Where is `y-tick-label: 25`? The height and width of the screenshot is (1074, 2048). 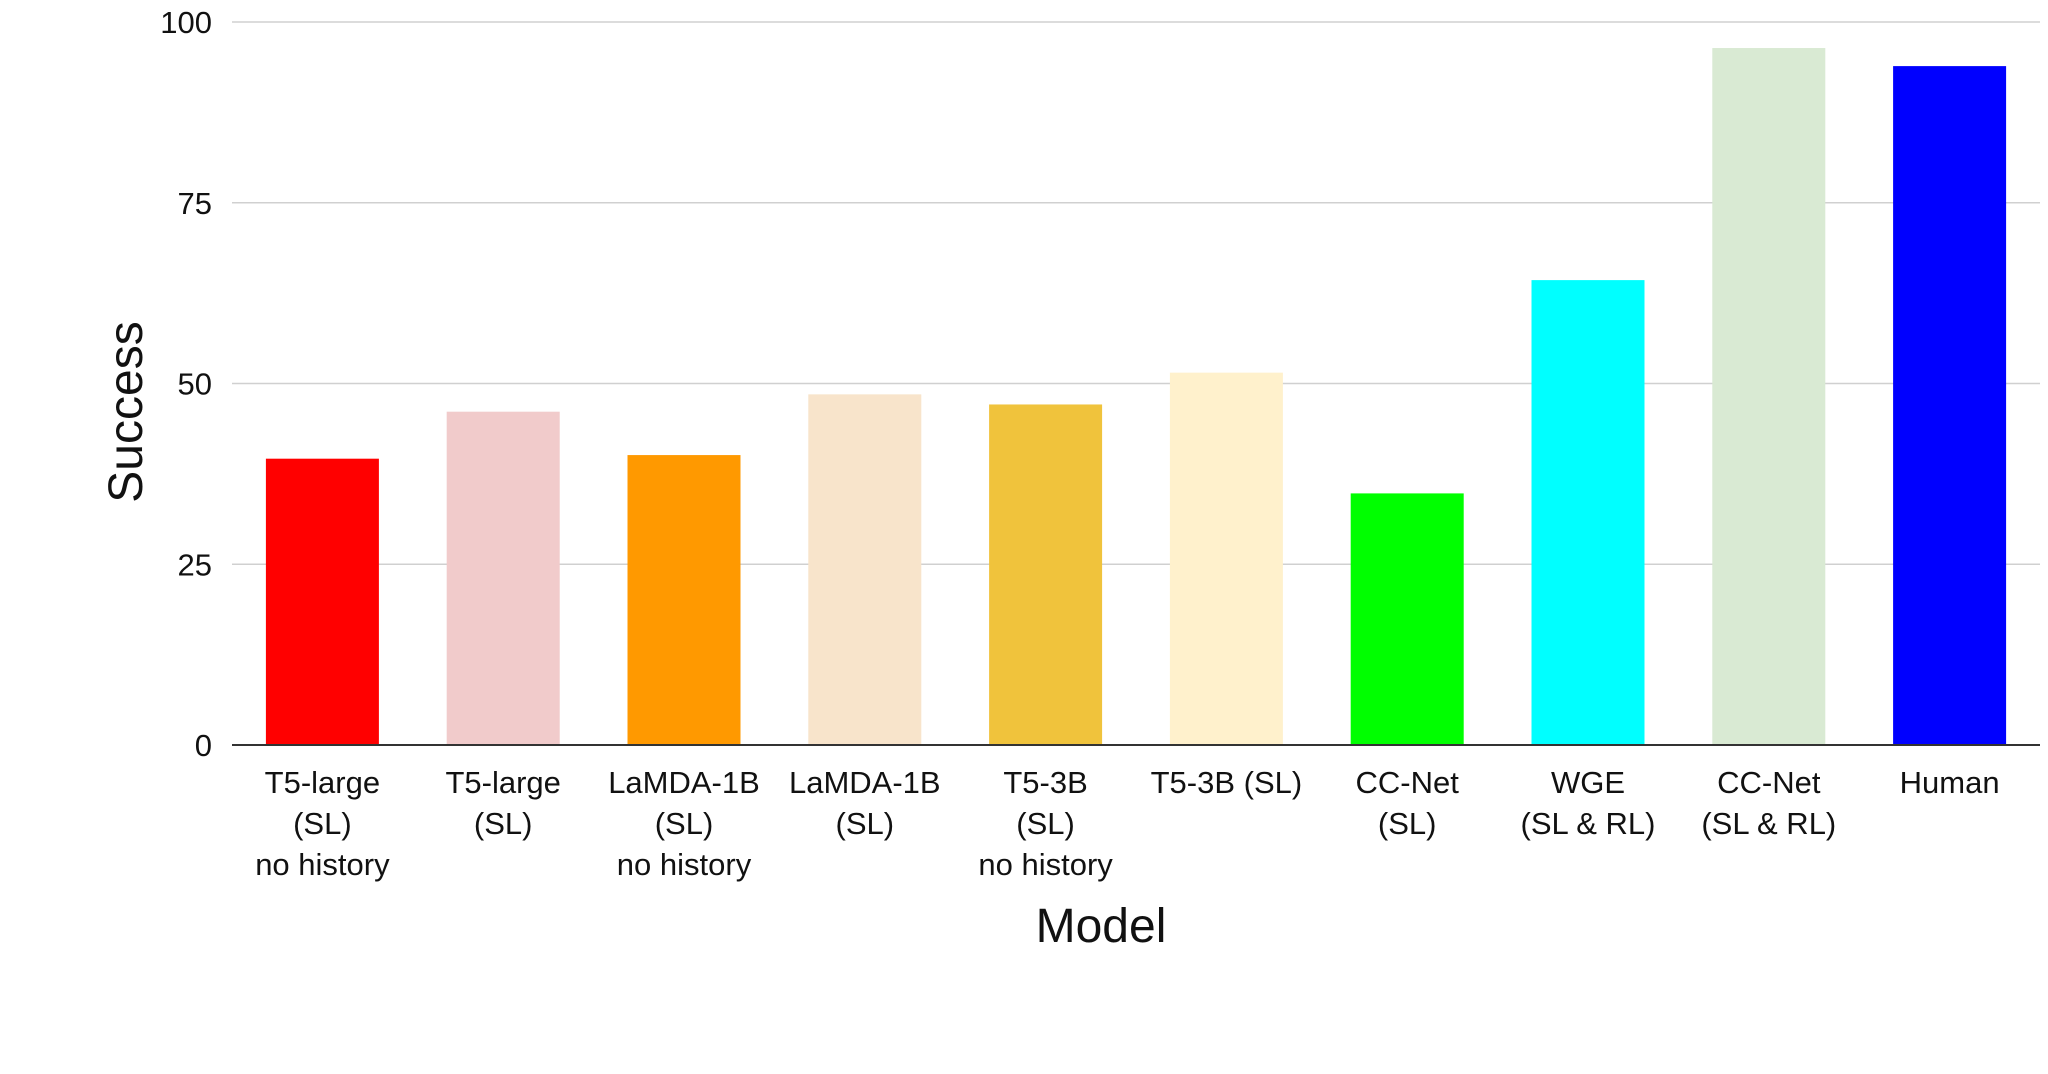
y-tick-label: 25 is located at coordinates (195, 564).